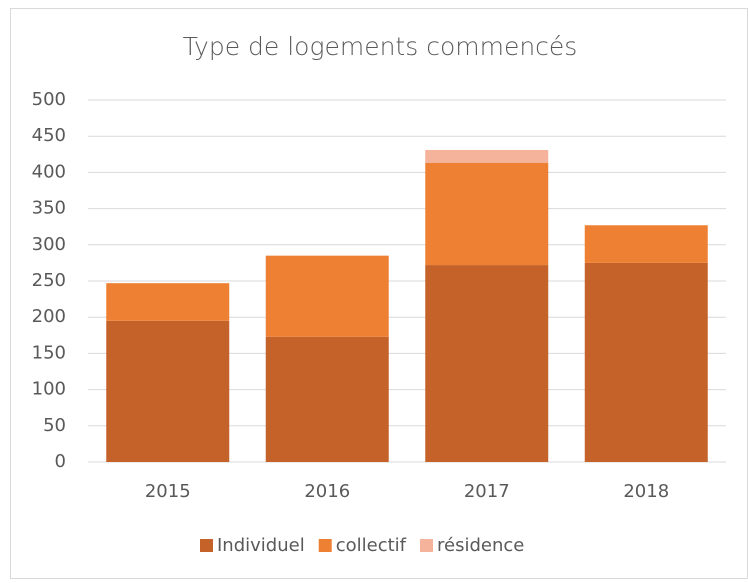  Describe the element at coordinates (49, 208) in the screenshot. I see `y-tick-label: 350` at that location.